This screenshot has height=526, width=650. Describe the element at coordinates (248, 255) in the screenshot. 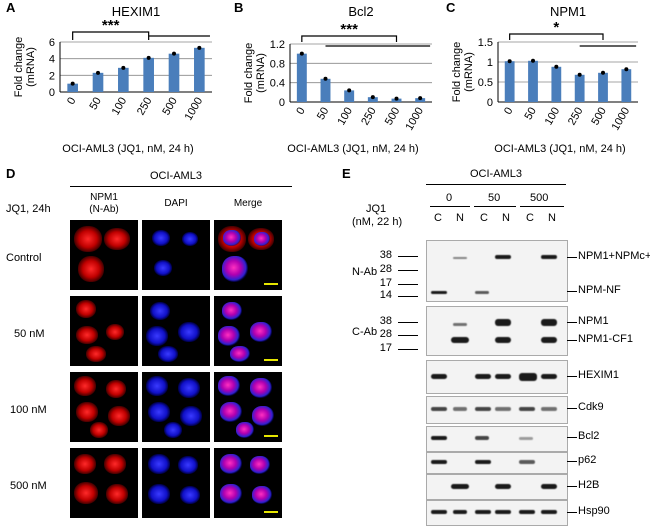

I see `image-merge-control` at that location.